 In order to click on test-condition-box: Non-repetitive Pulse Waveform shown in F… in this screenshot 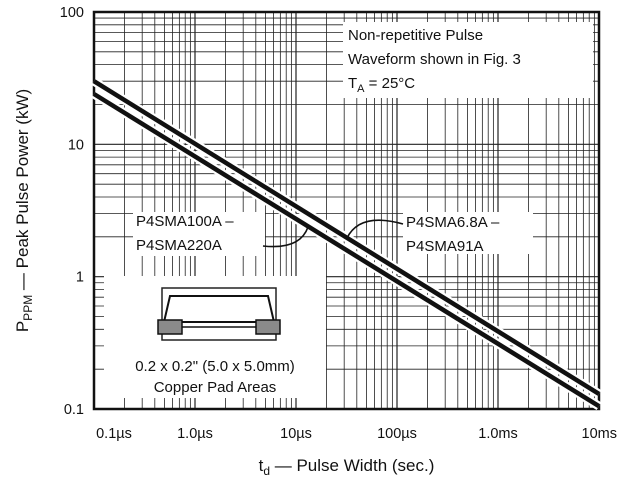, I will do `click(468, 60)`.